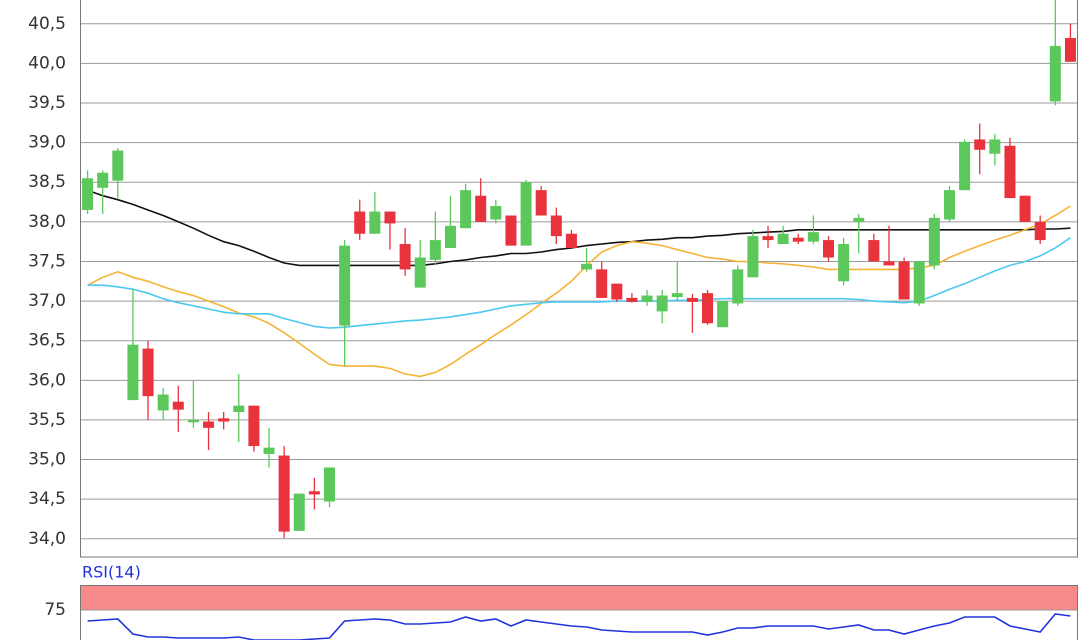 The image size is (1080, 640). What do you see at coordinates (47, 341) in the screenshot?
I see `y-tick-label: 36,5` at bounding box center [47, 341].